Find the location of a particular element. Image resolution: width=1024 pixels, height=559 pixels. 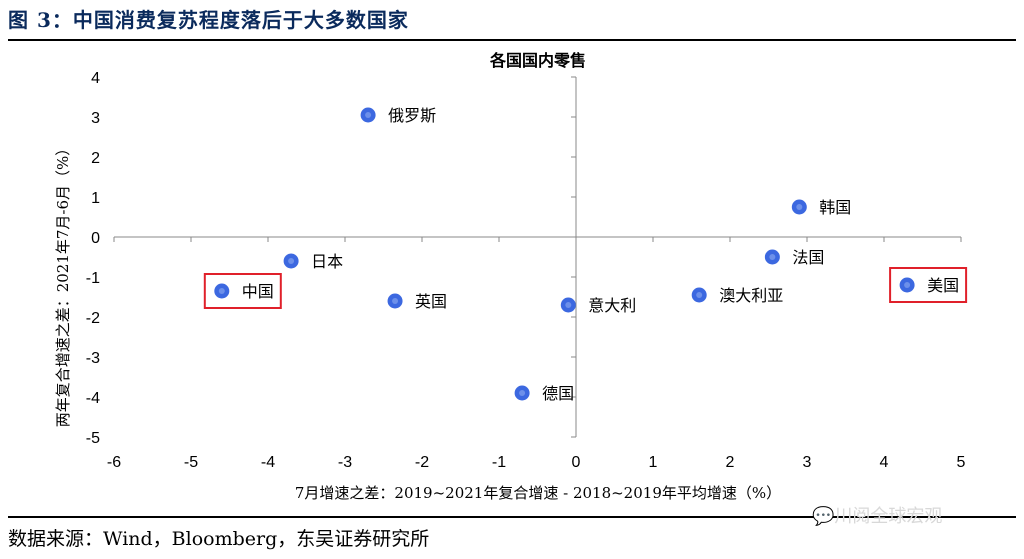

y-tick-label: -2 is located at coordinates (93, 318).